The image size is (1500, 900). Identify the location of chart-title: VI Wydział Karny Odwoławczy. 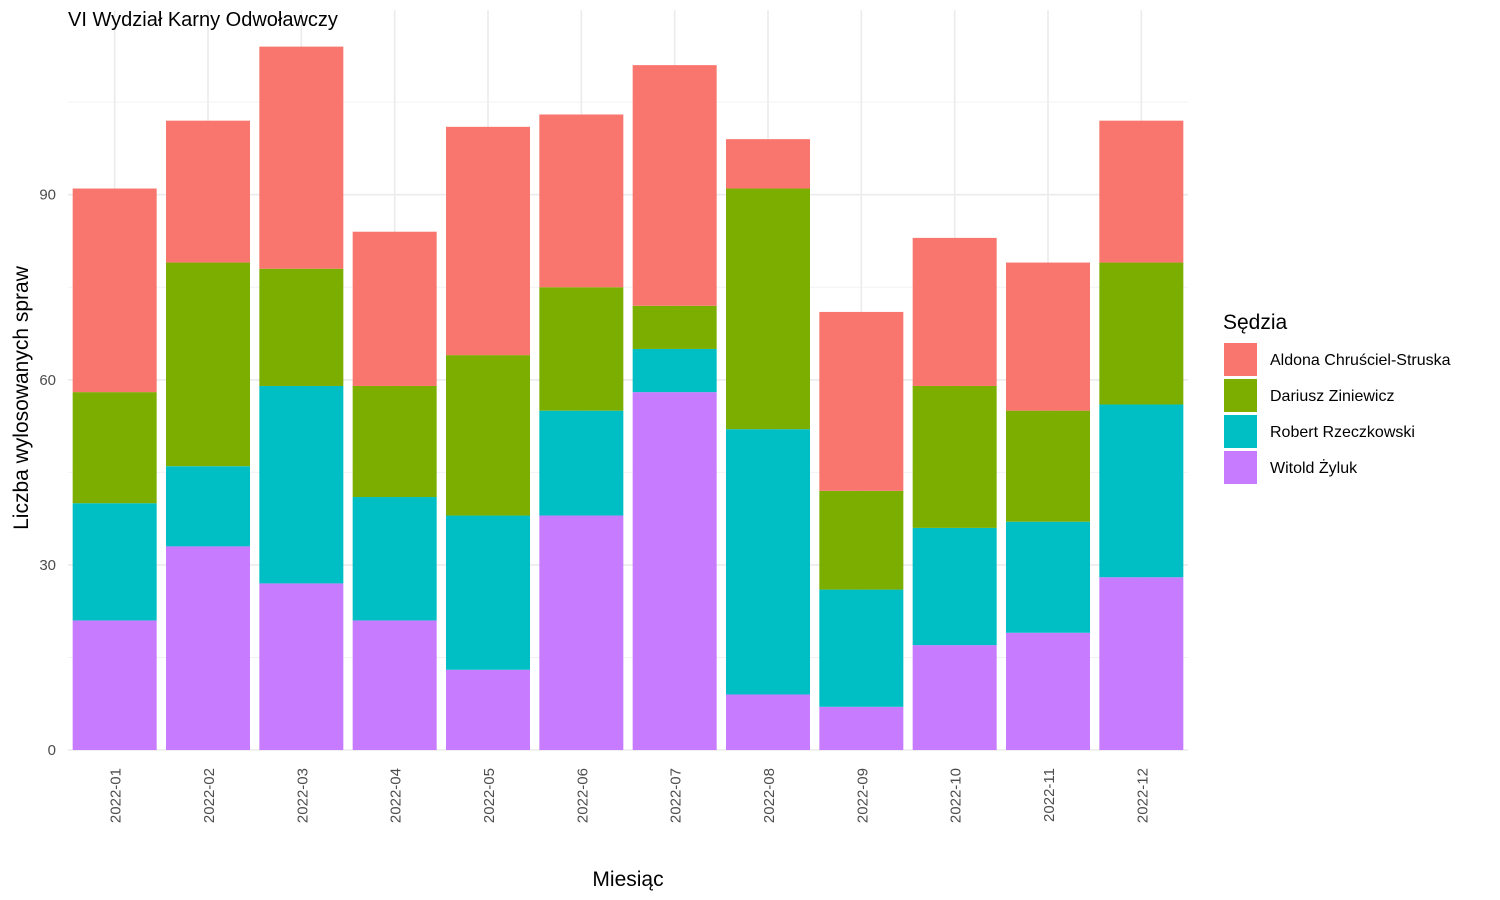
(203, 20).